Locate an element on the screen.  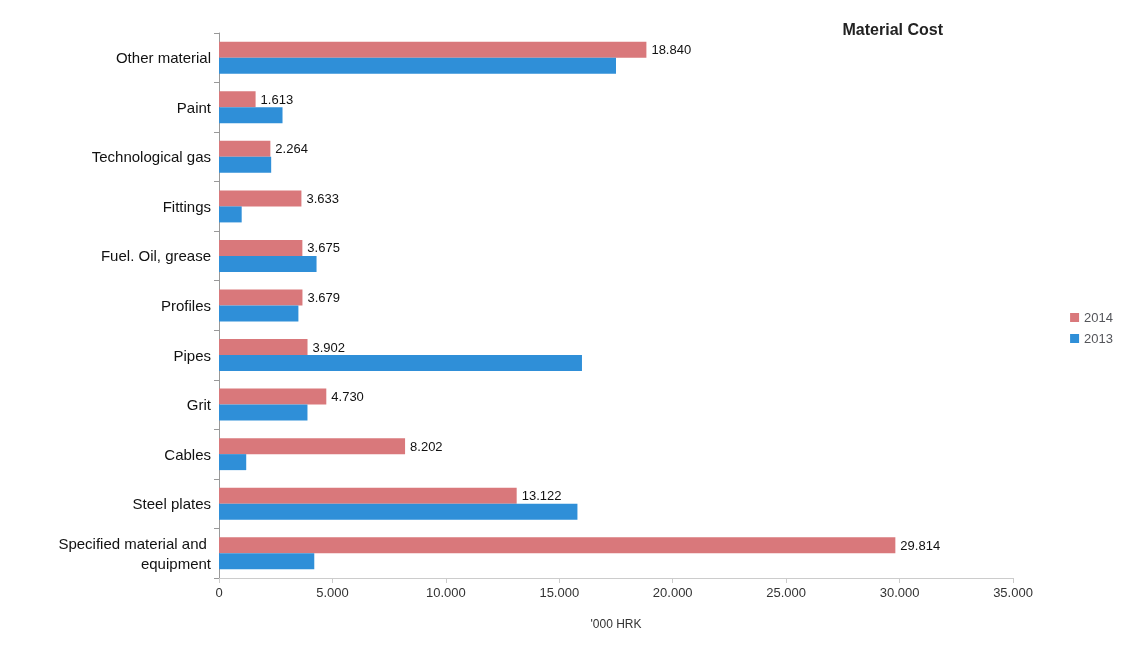
y-tick-label: Pipes is located at coordinates (192, 355).